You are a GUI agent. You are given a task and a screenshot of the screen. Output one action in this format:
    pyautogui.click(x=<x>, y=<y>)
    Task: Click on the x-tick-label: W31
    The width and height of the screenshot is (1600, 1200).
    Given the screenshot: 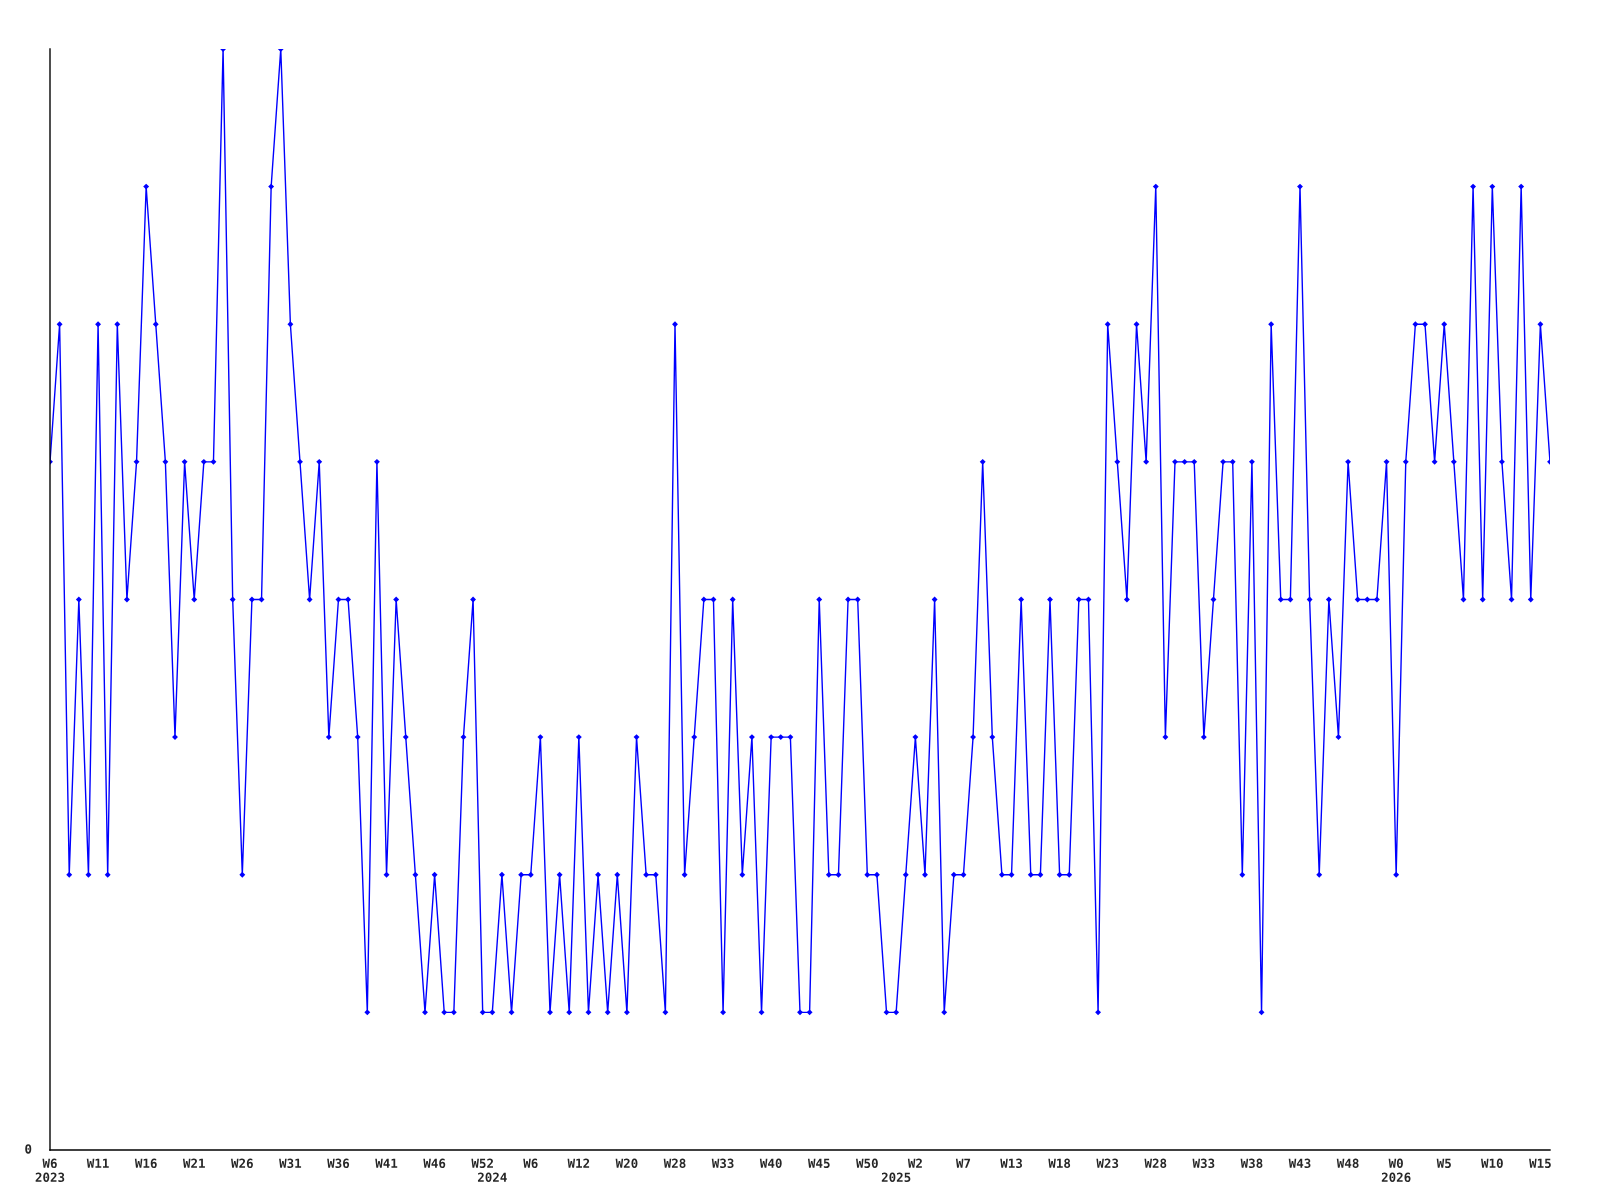 What is the action you would take?
    pyautogui.click(x=290, y=1163)
    